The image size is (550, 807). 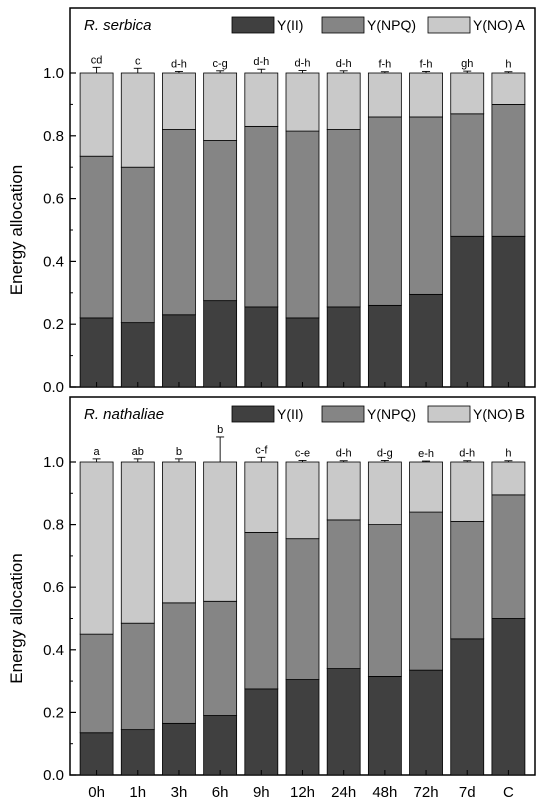 What do you see at coordinates (467, 792) in the screenshot?
I see `x-category-label: 7d` at bounding box center [467, 792].